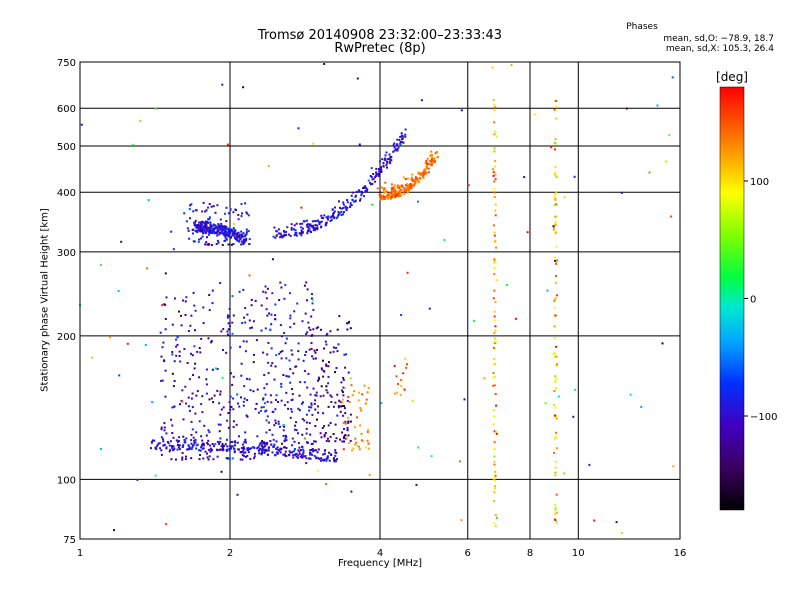 The width and height of the screenshot is (800, 600). I want to click on y-tick-label: 400, so click(66, 193).